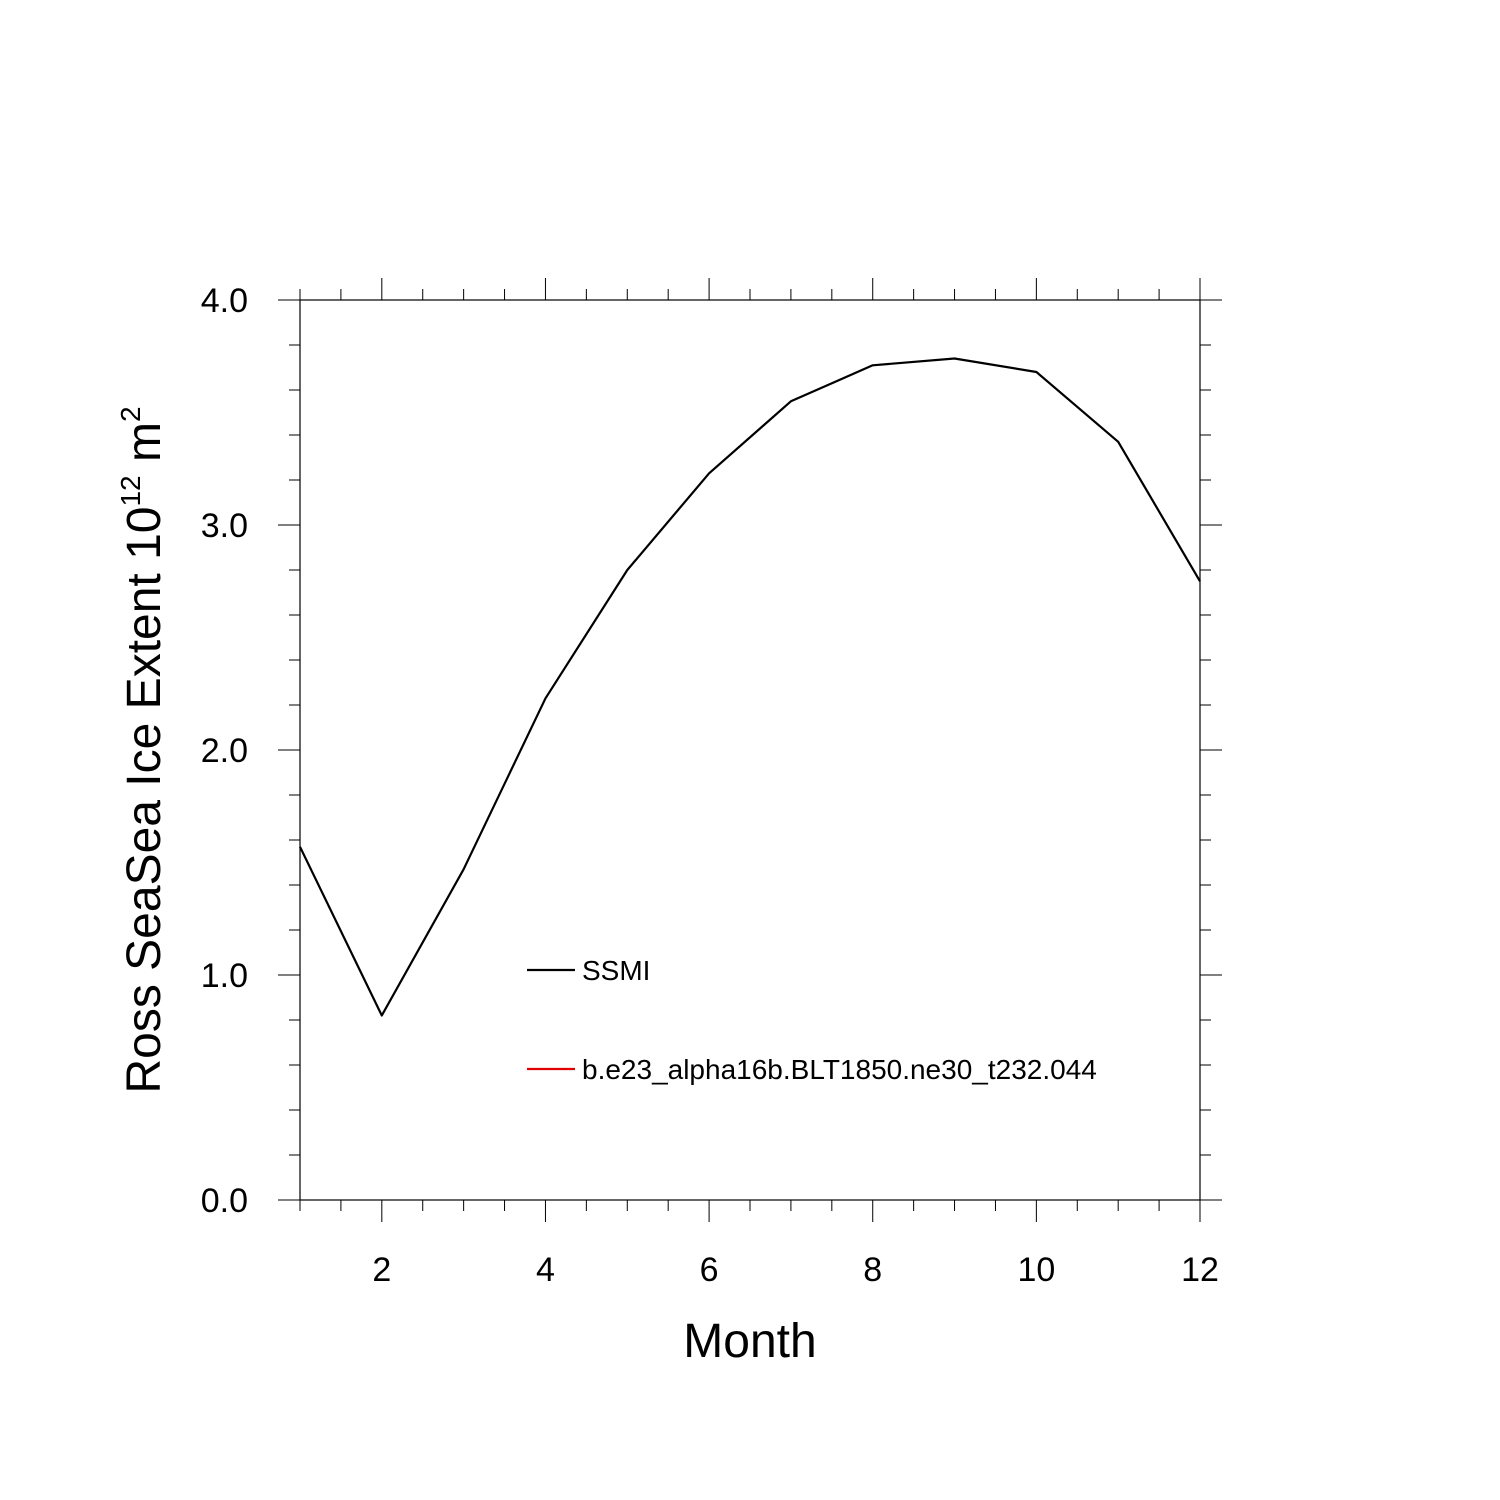 This screenshot has width=1500, height=1500. What do you see at coordinates (130, 490) in the screenshot?
I see `y-axis-title-exponent: 12` at bounding box center [130, 490].